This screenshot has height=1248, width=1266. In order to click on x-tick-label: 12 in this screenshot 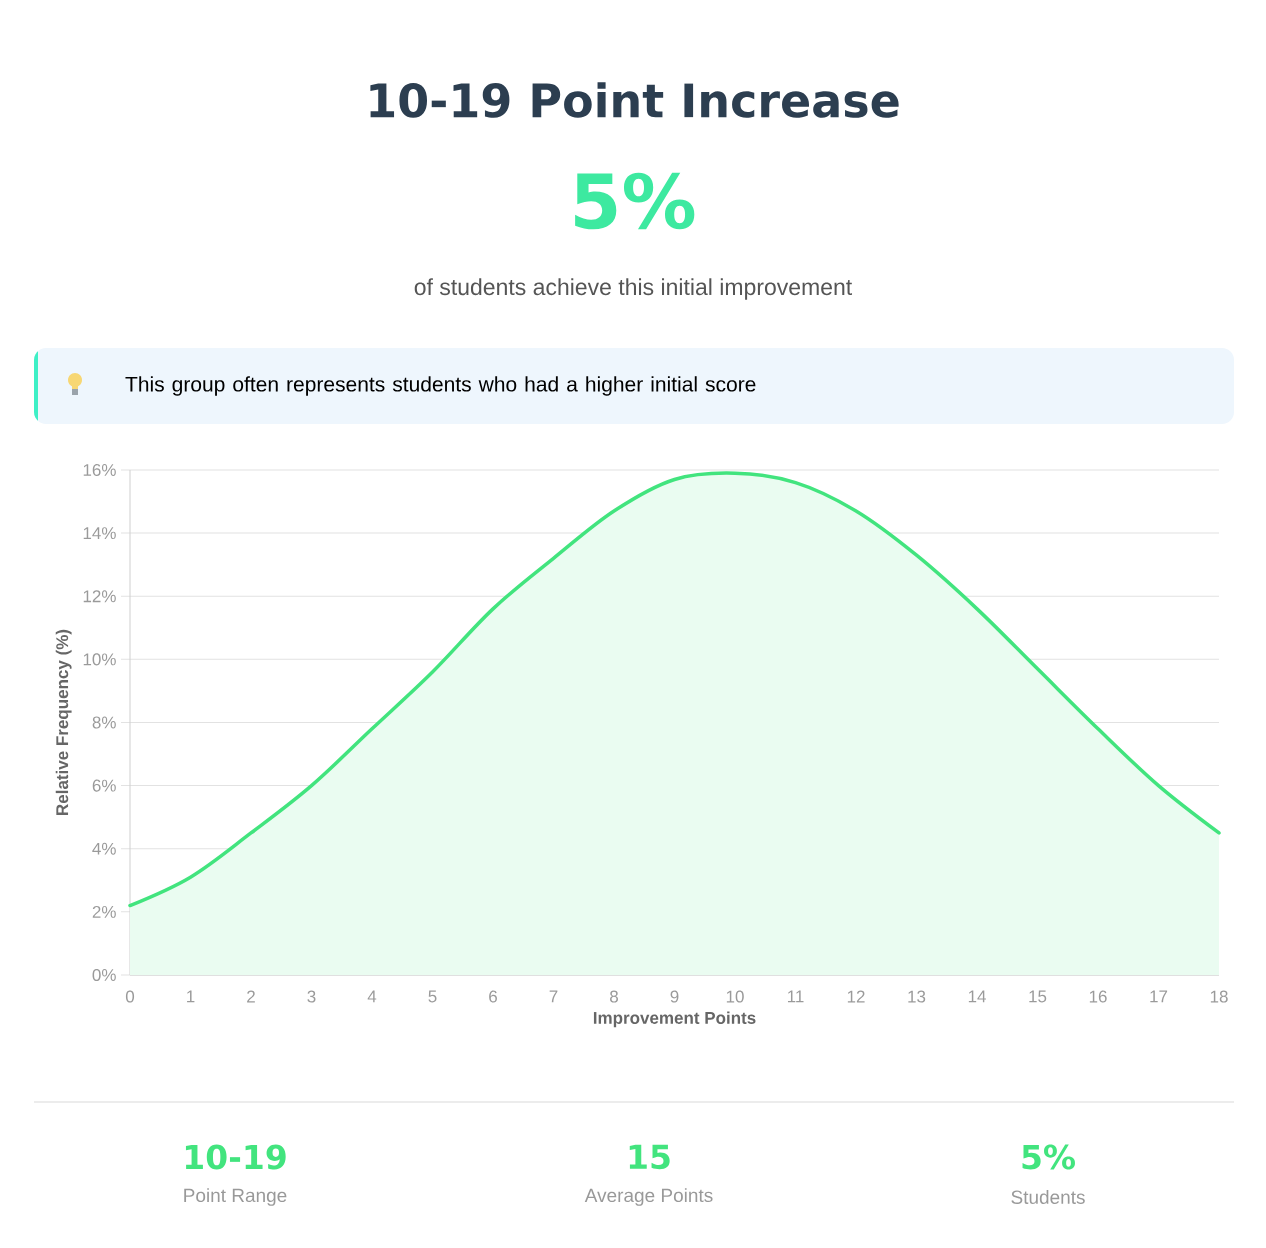, I will do `click(856, 996)`.